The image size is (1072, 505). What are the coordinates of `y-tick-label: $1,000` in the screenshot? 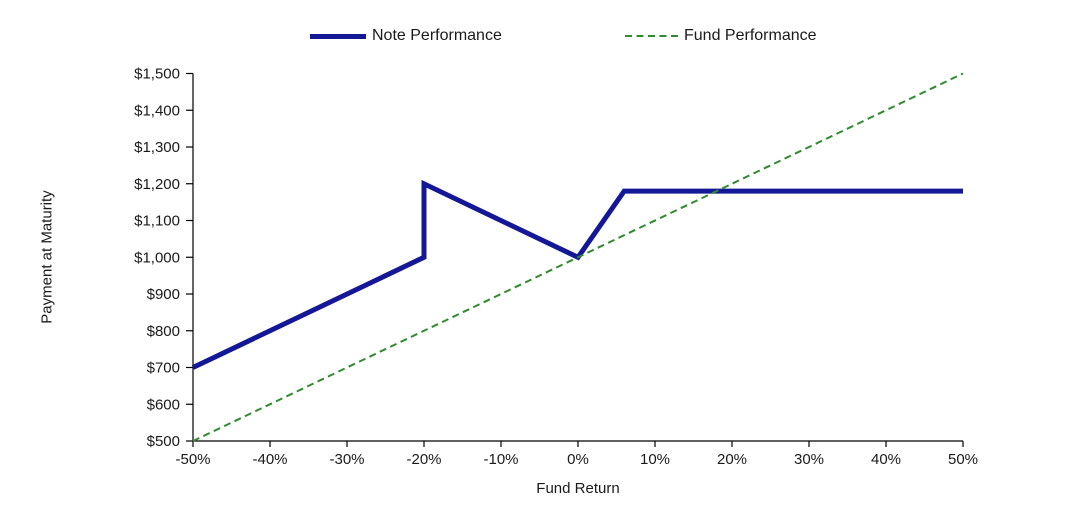 It's located at (157, 257).